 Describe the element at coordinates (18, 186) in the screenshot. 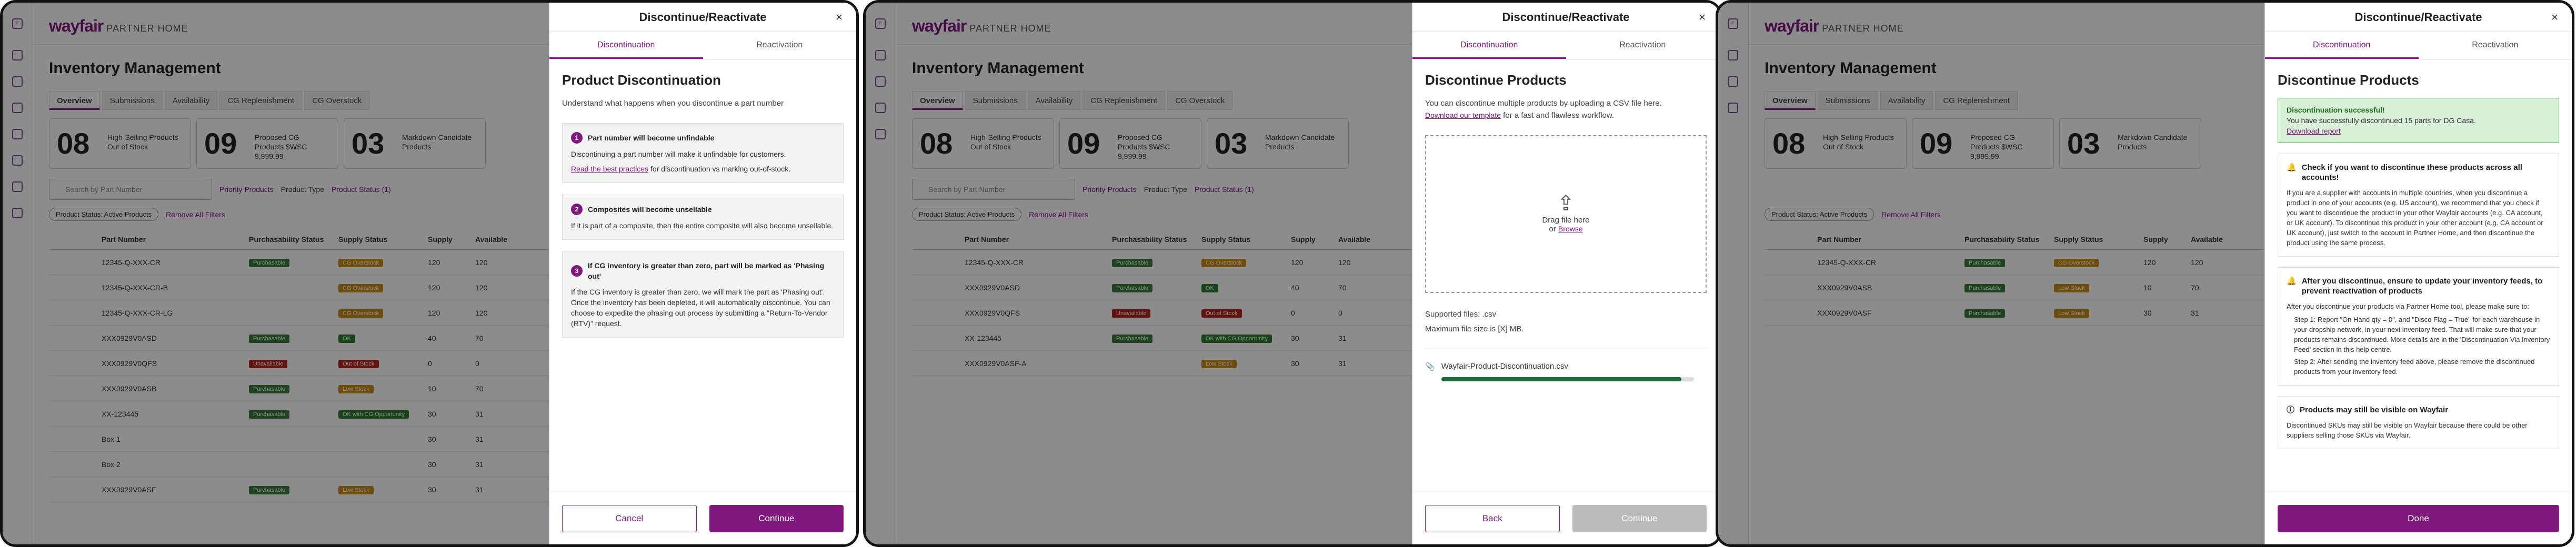

I see `doc-icon` at that location.